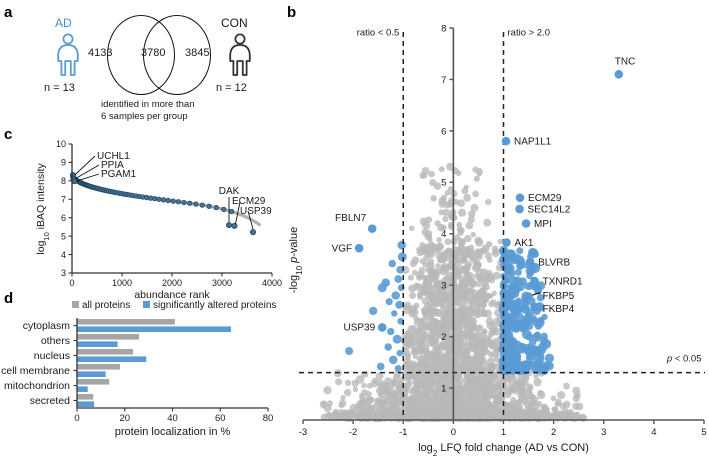 This screenshot has height=458, width=709. Describe the element at coordinates (545, 198) in the screenshot. I see `volcano-point-label: ECM29` at that location.